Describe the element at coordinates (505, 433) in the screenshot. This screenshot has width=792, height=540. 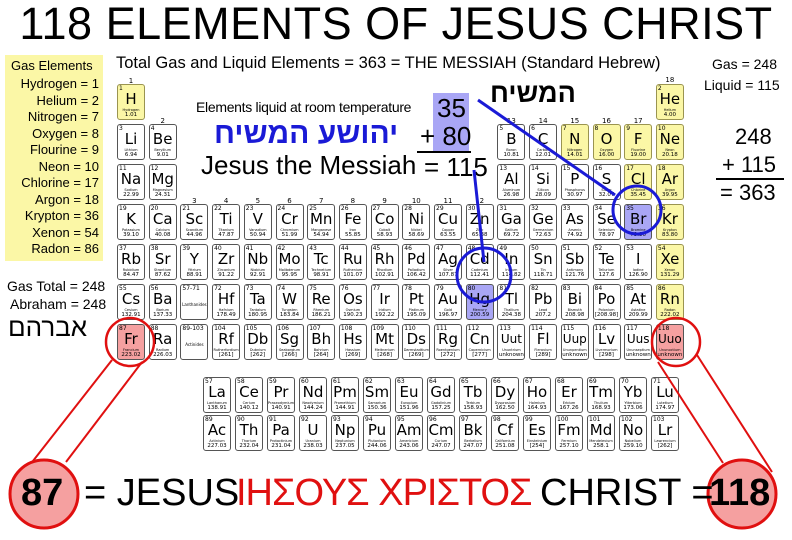
I see `element-tile-cf: 98 Cf Californium 251.08` at that location.